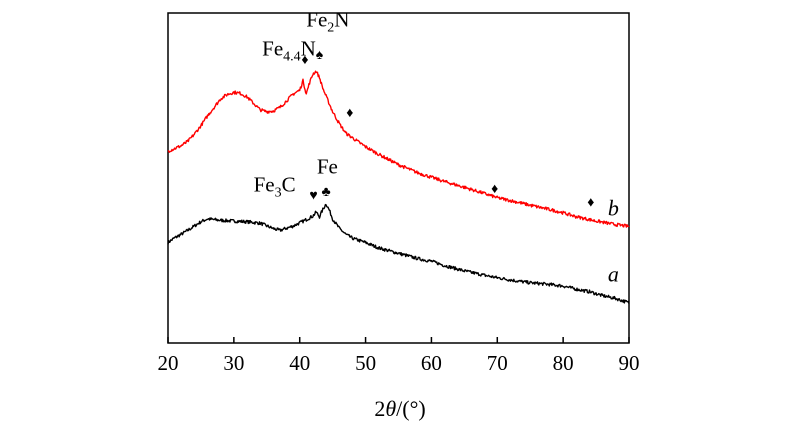  I want to click on x-axis-title-symbol: θ, so click(390, 408).